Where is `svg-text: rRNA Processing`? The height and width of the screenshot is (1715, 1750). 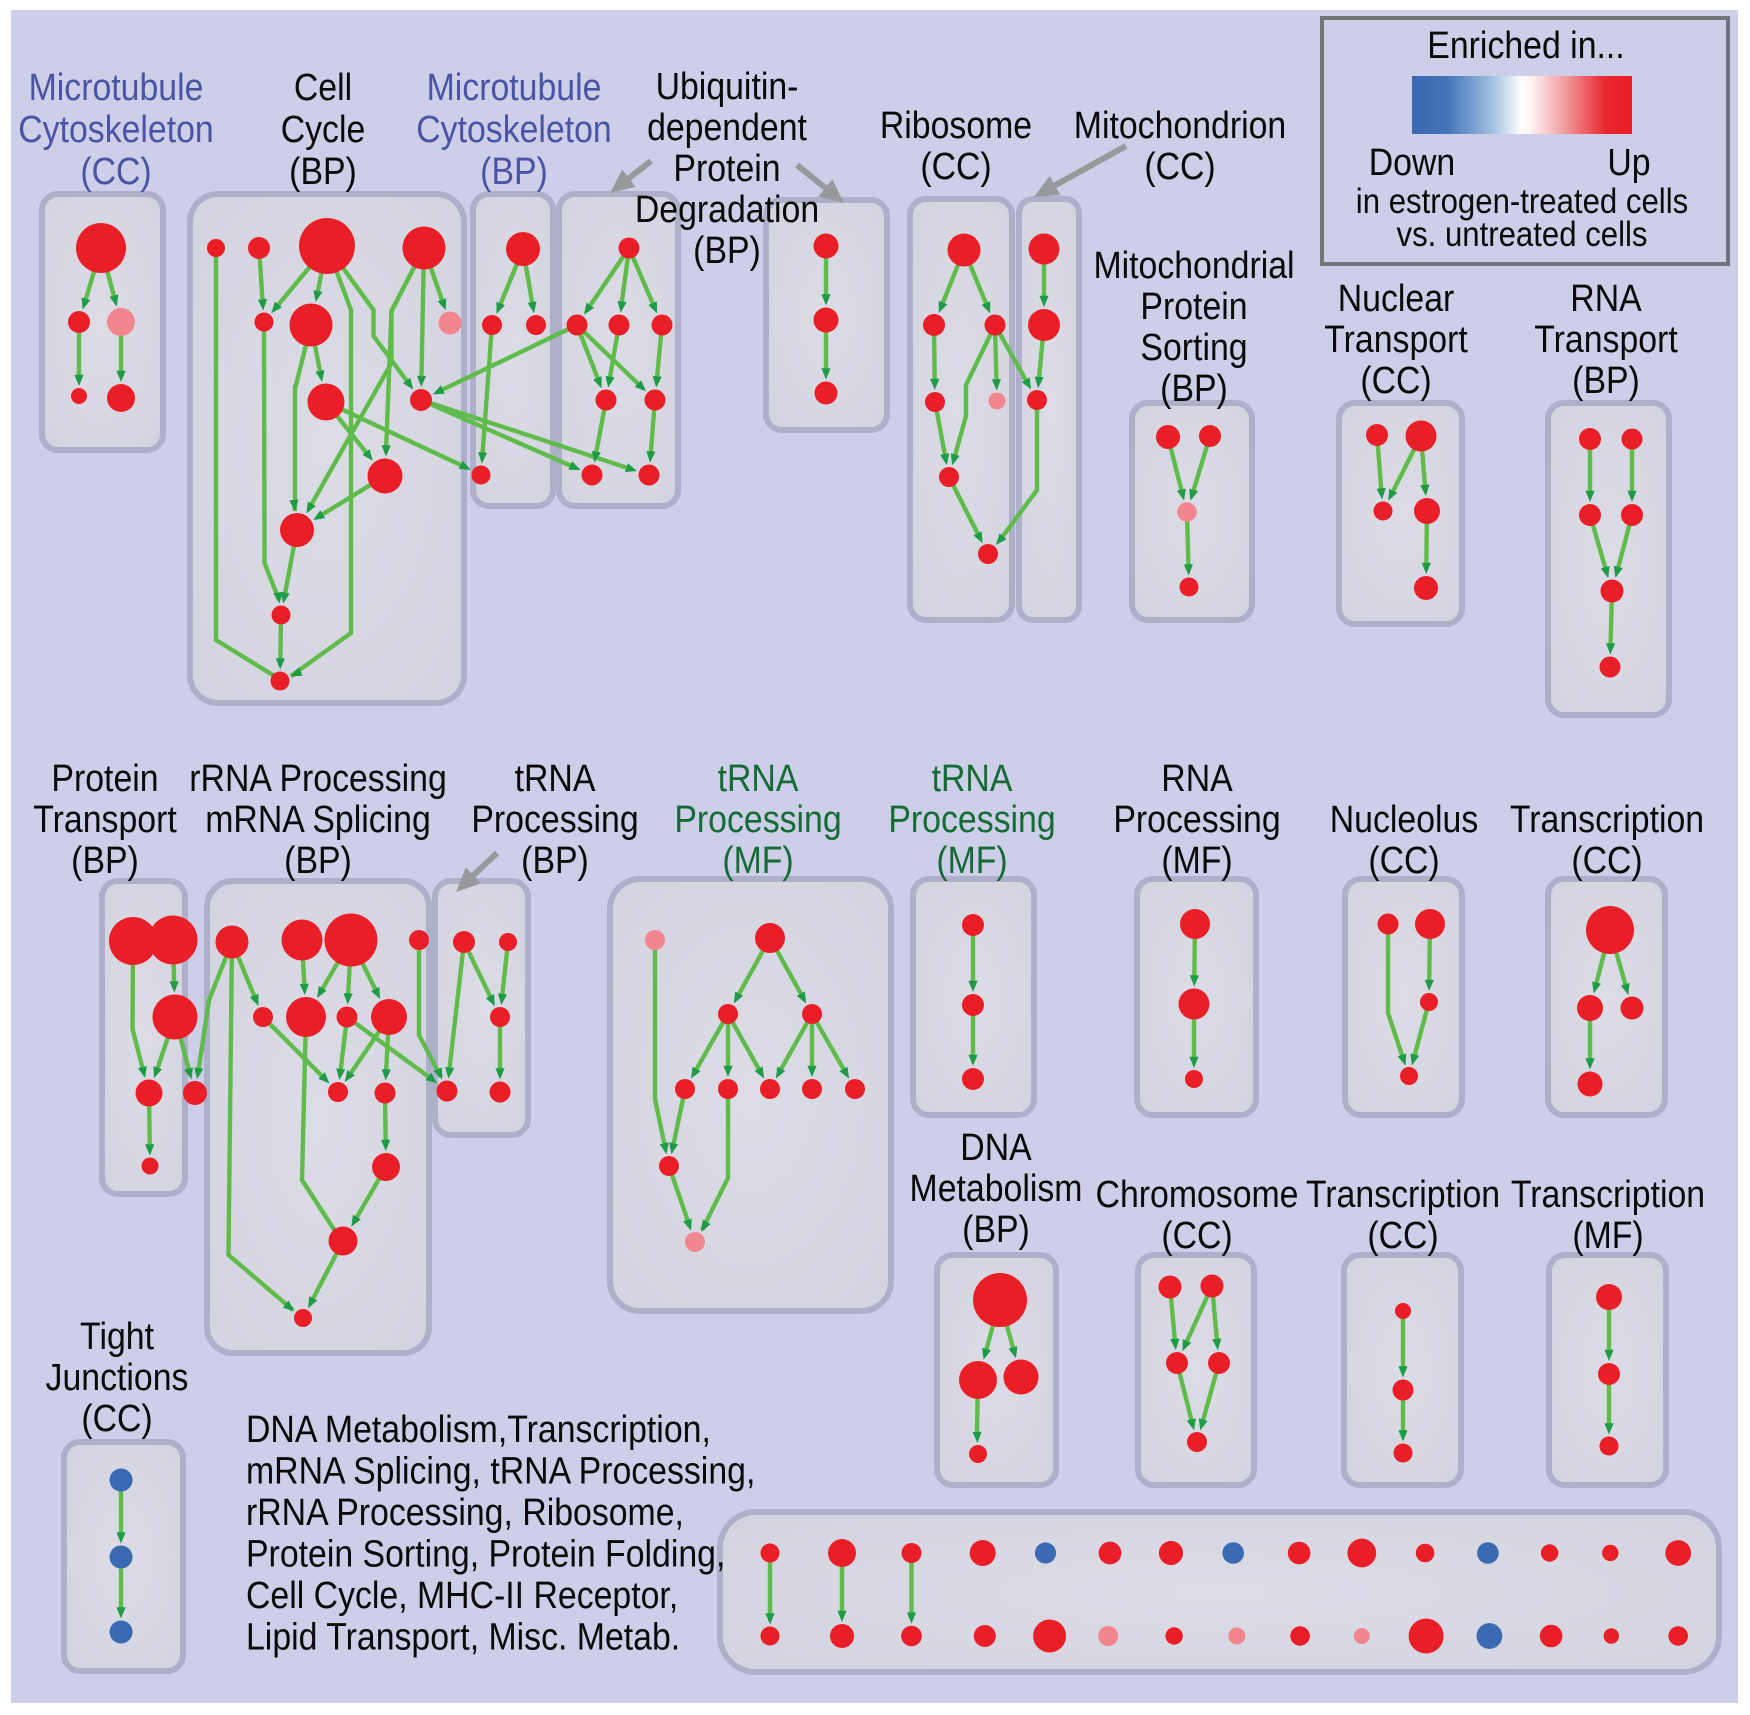 svg-text: rRNA Processing is located at coordinates (317, 777).